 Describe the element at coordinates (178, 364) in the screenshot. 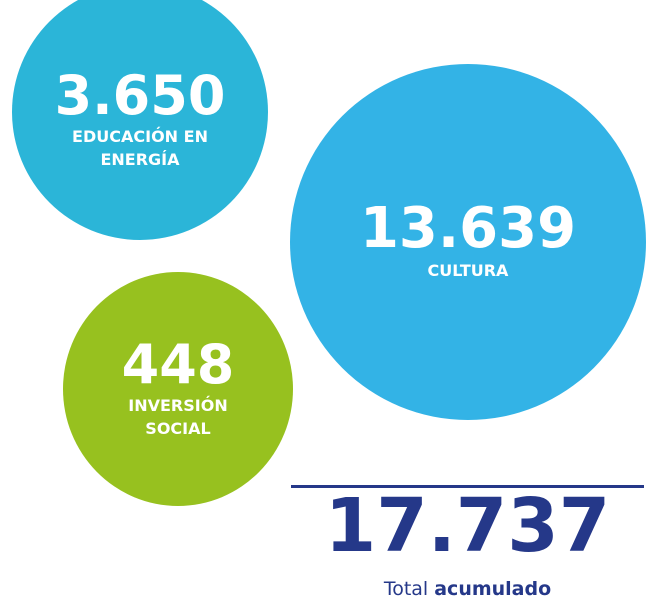

I see `bubble-value: 448` at that location.